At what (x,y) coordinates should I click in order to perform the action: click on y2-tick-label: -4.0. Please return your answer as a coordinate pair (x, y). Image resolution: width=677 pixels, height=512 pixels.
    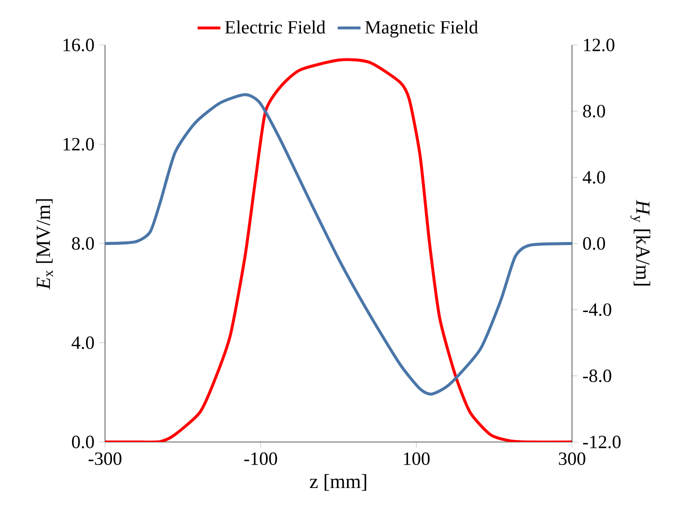
    Looking at the image, I should click on (597, 309).